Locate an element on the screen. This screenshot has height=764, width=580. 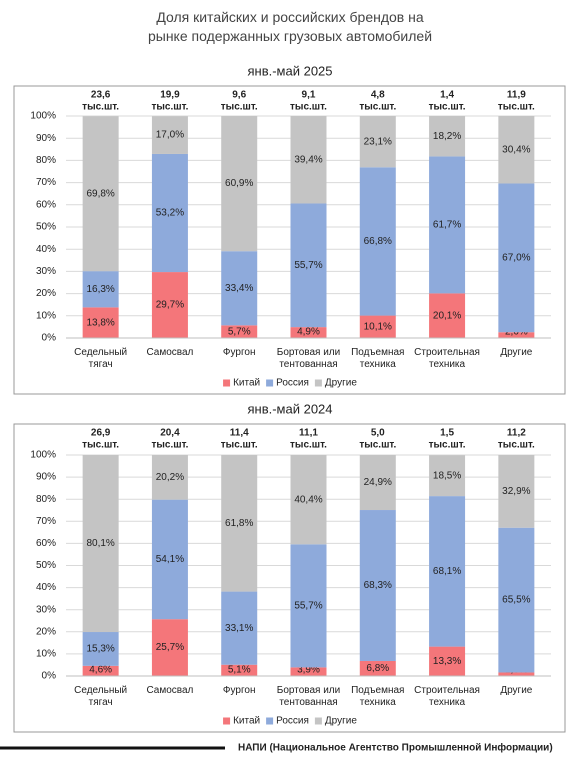
data-label: 61,8% is located at coordinates (239, 523).